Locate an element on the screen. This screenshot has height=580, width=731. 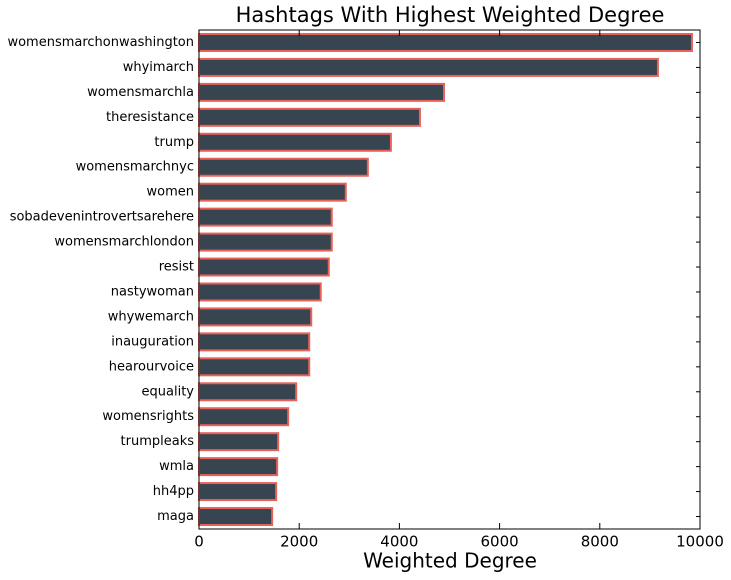
y-tick-label: hearourvoice is located at coordinates (151, 366).